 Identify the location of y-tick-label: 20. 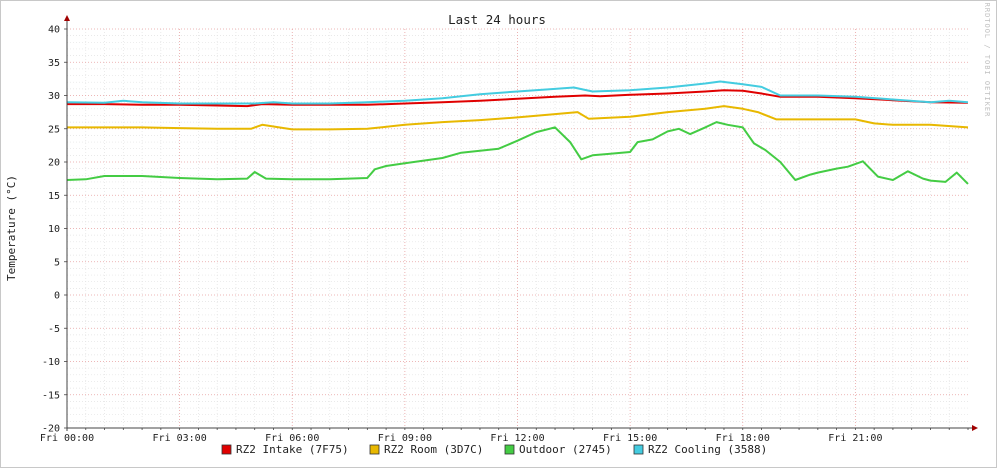
(54, 163).